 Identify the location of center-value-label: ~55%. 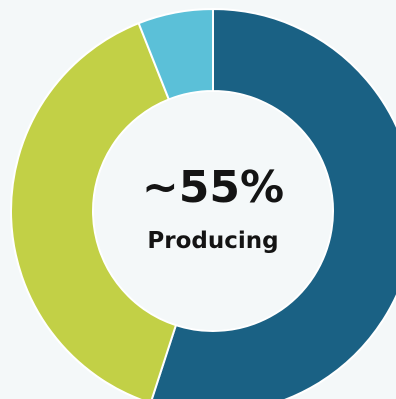
(213, 187).